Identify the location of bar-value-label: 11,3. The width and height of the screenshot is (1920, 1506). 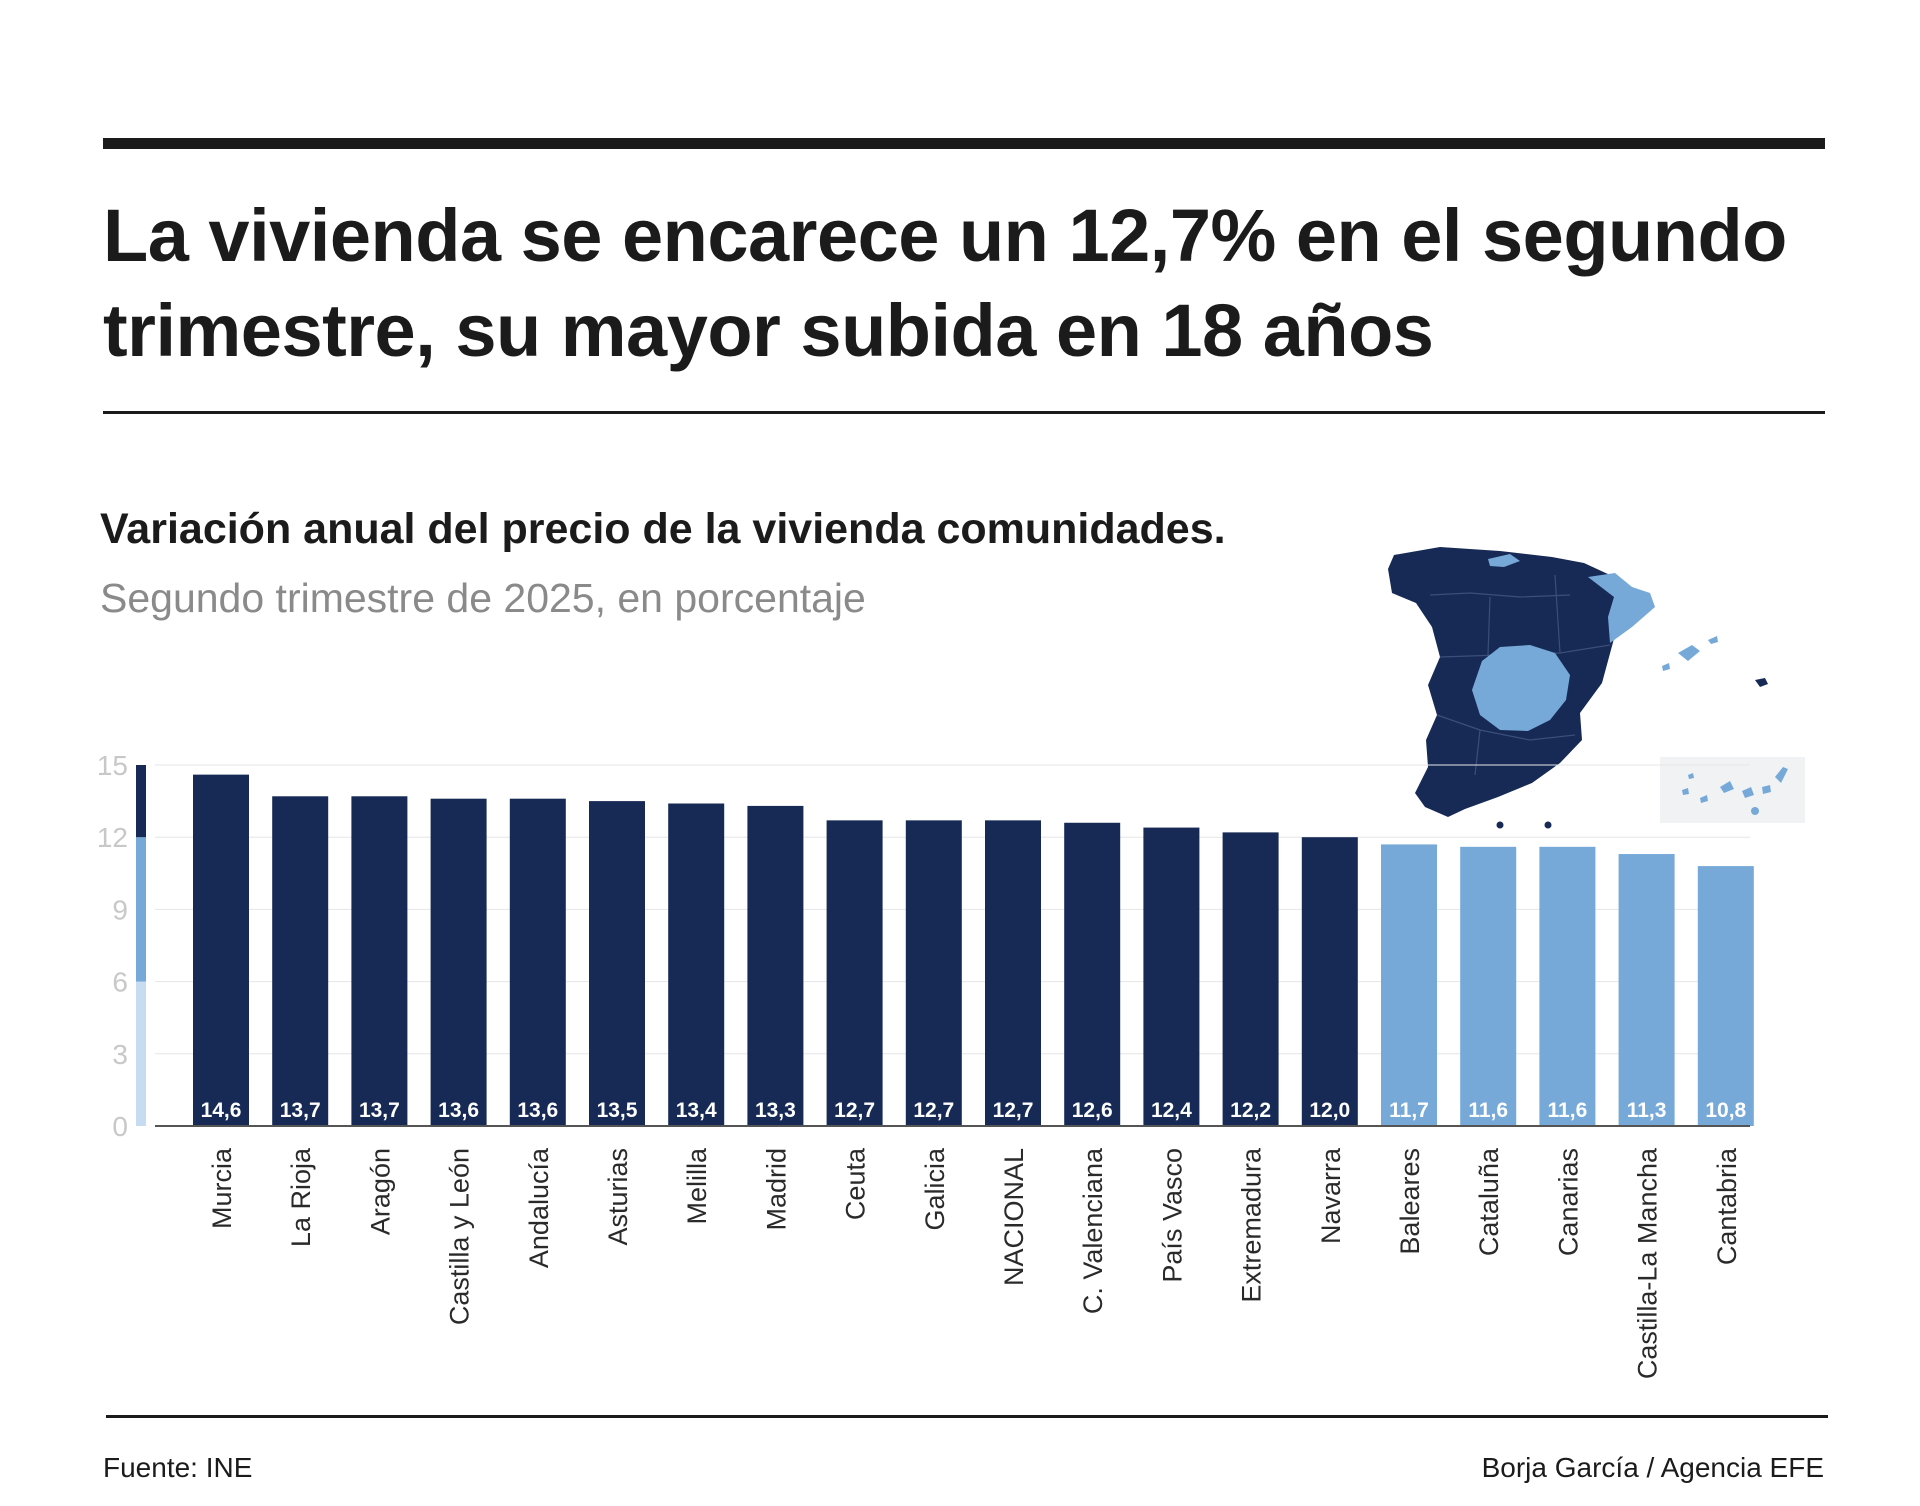
(1647, 1110).